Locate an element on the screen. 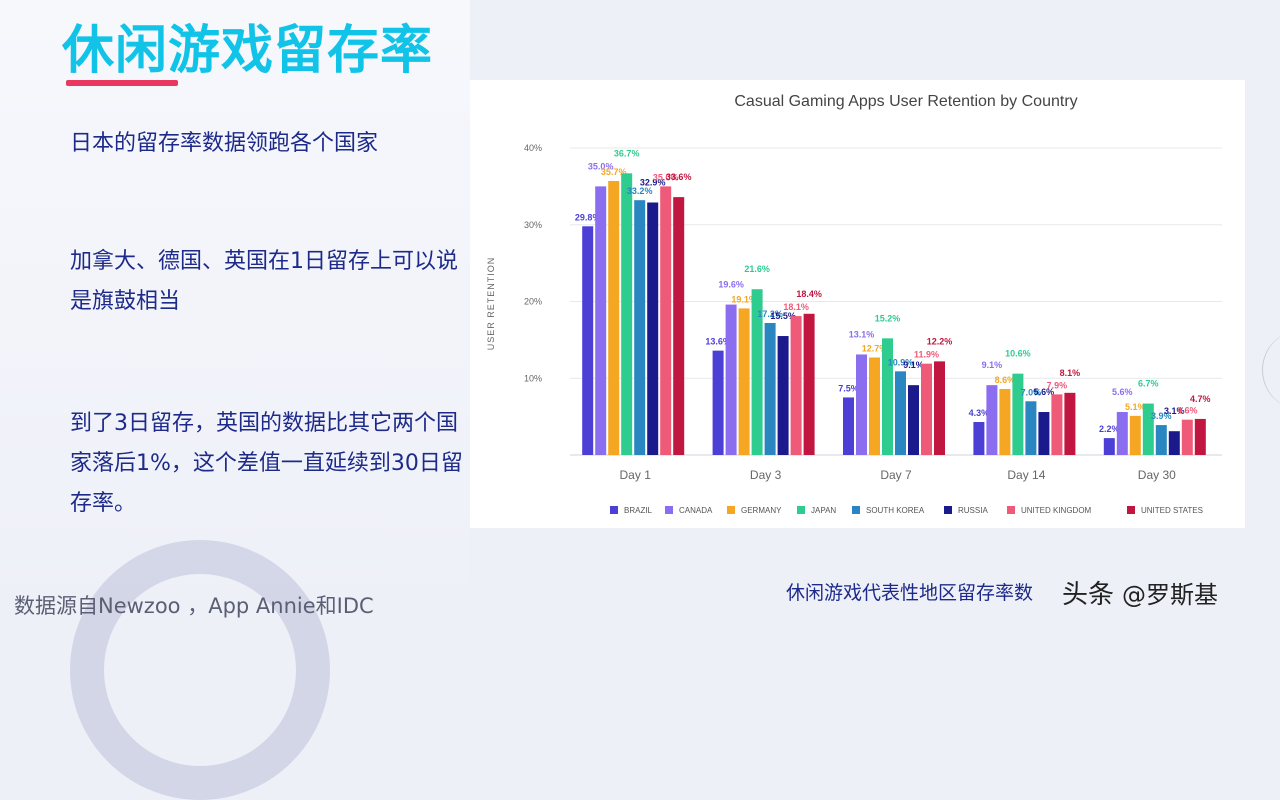 The width and height of the screenshot is (1280, 800). data-label: 17.2% is located at coordinates (770, 314).